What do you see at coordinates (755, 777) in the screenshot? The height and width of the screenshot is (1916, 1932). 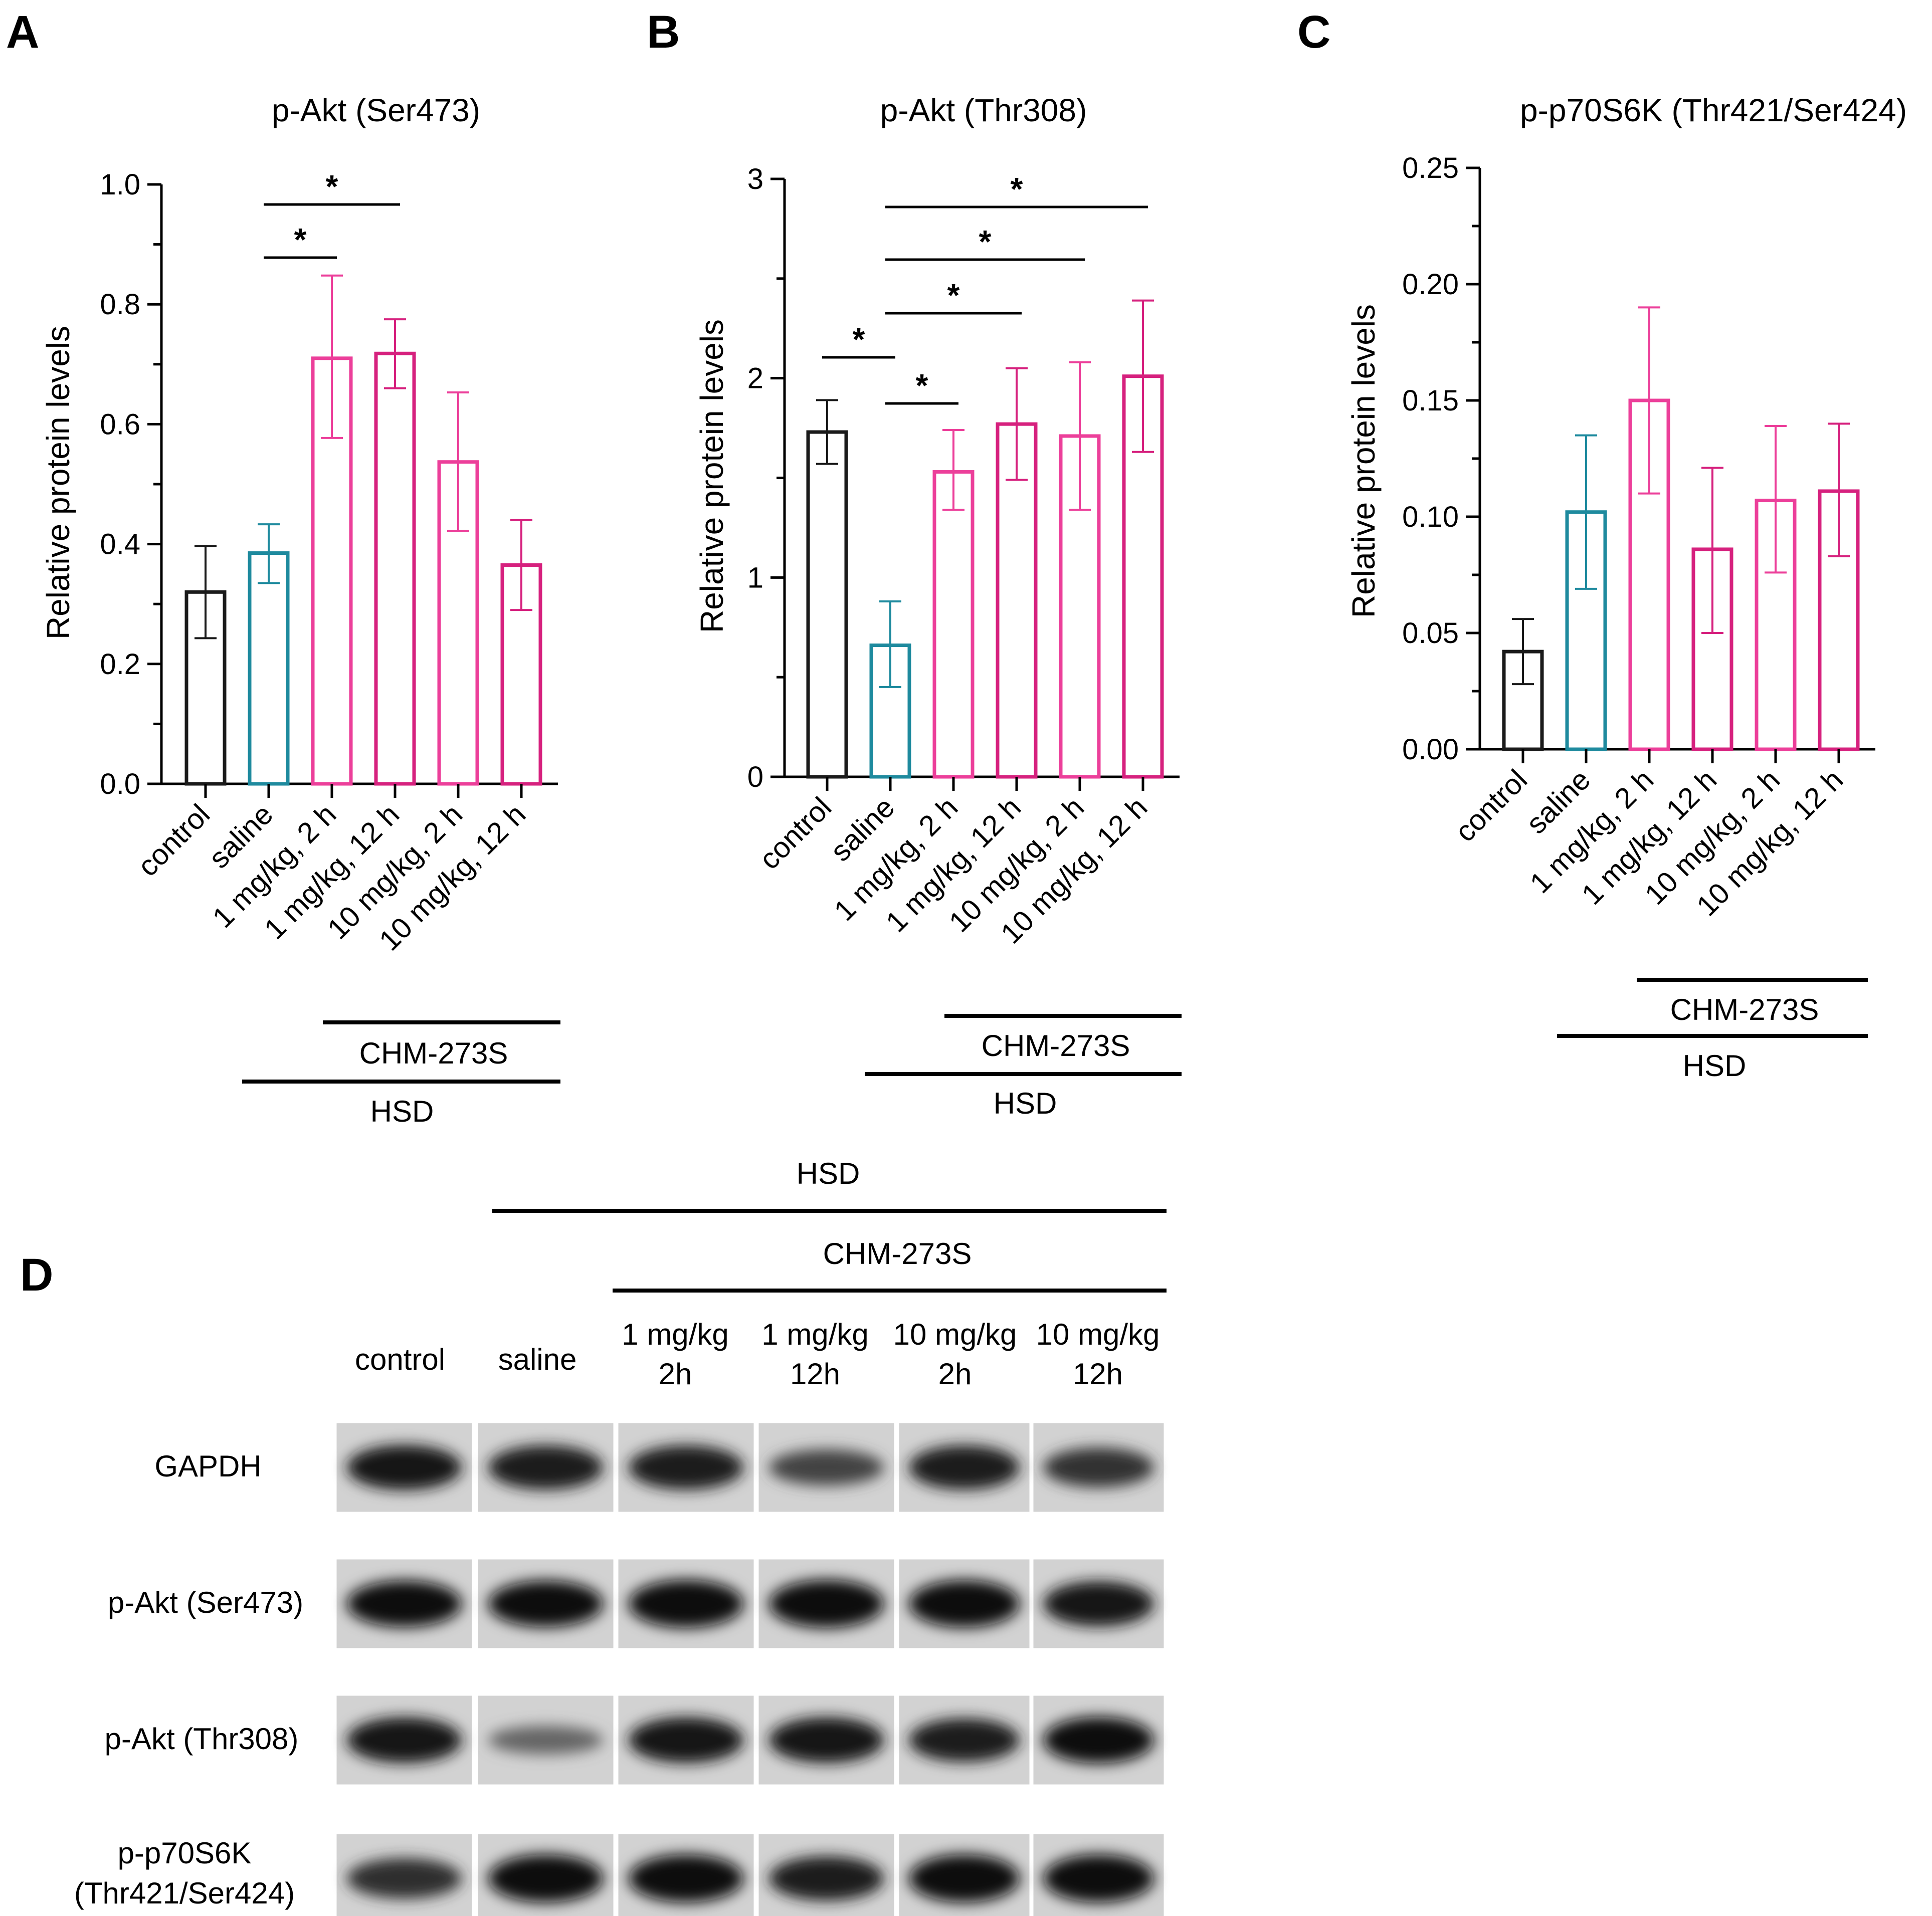 I see `chart-b-ytick-label: 0` at bounding box center [755, 777].